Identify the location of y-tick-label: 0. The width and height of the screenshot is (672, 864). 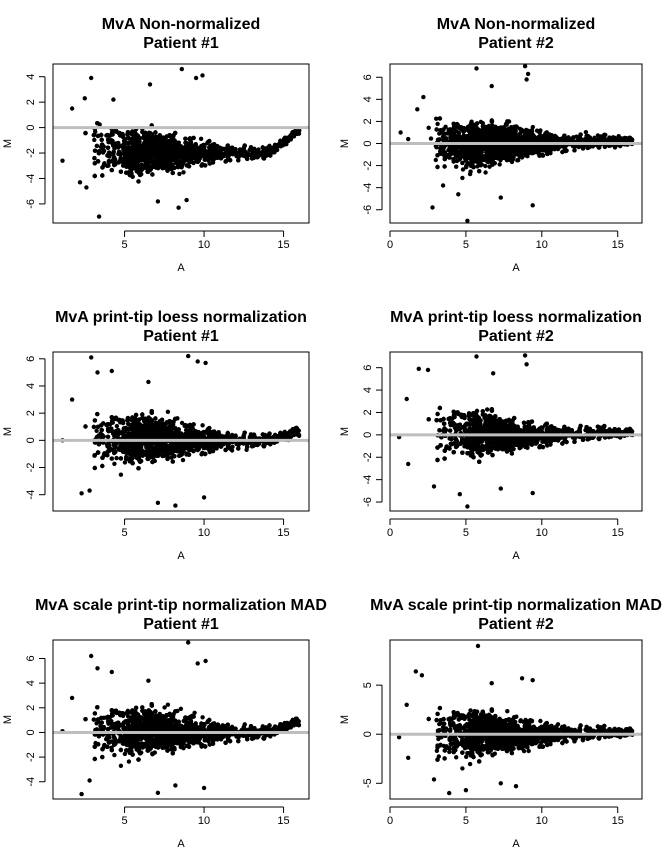
(31, 128).